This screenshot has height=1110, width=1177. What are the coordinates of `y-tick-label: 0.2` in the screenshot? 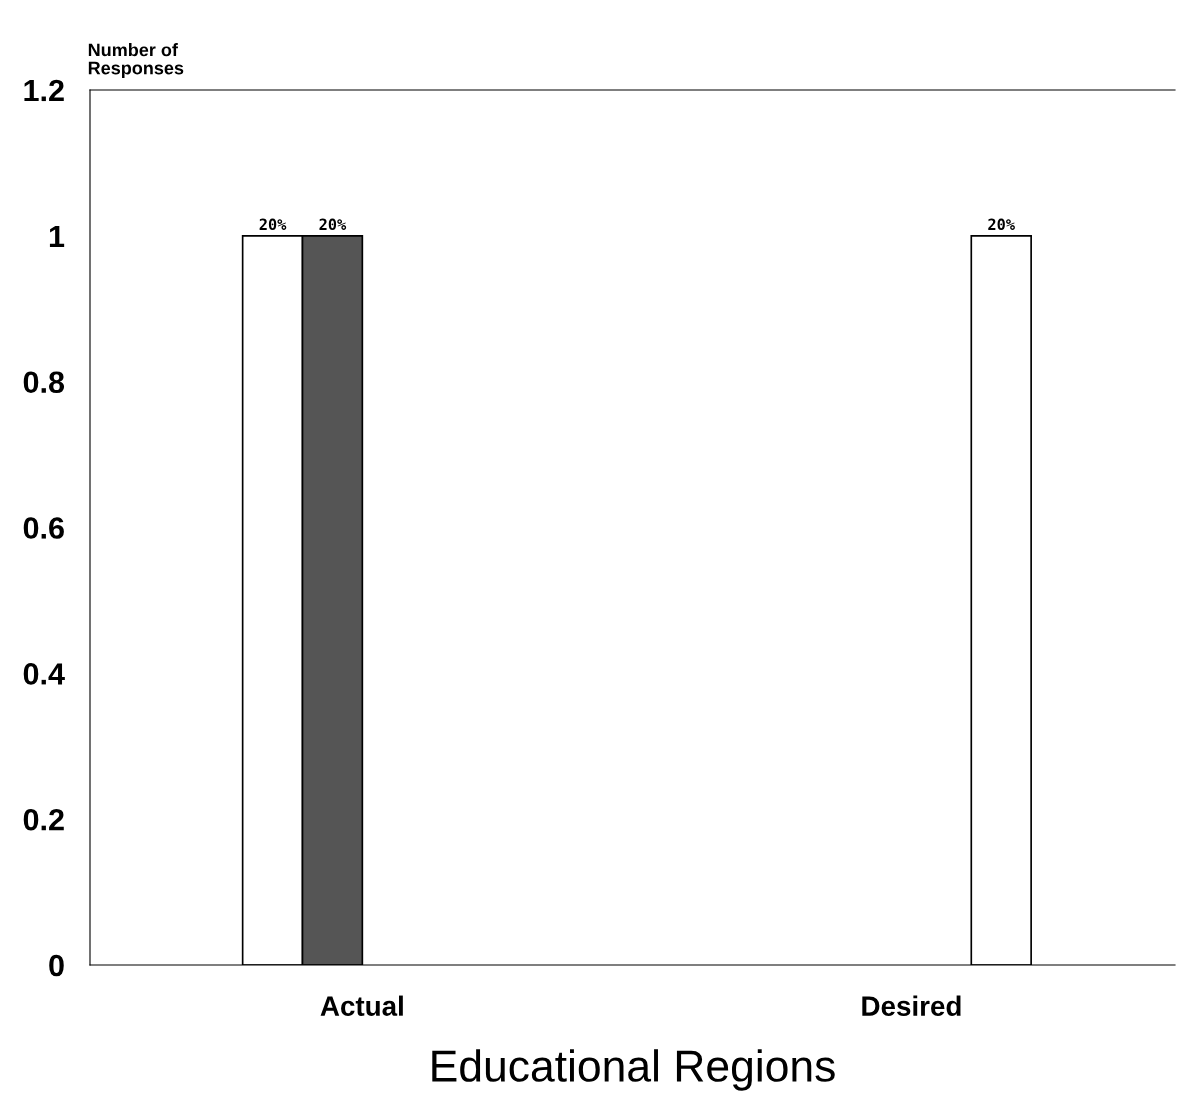 It's located at (43, 819).